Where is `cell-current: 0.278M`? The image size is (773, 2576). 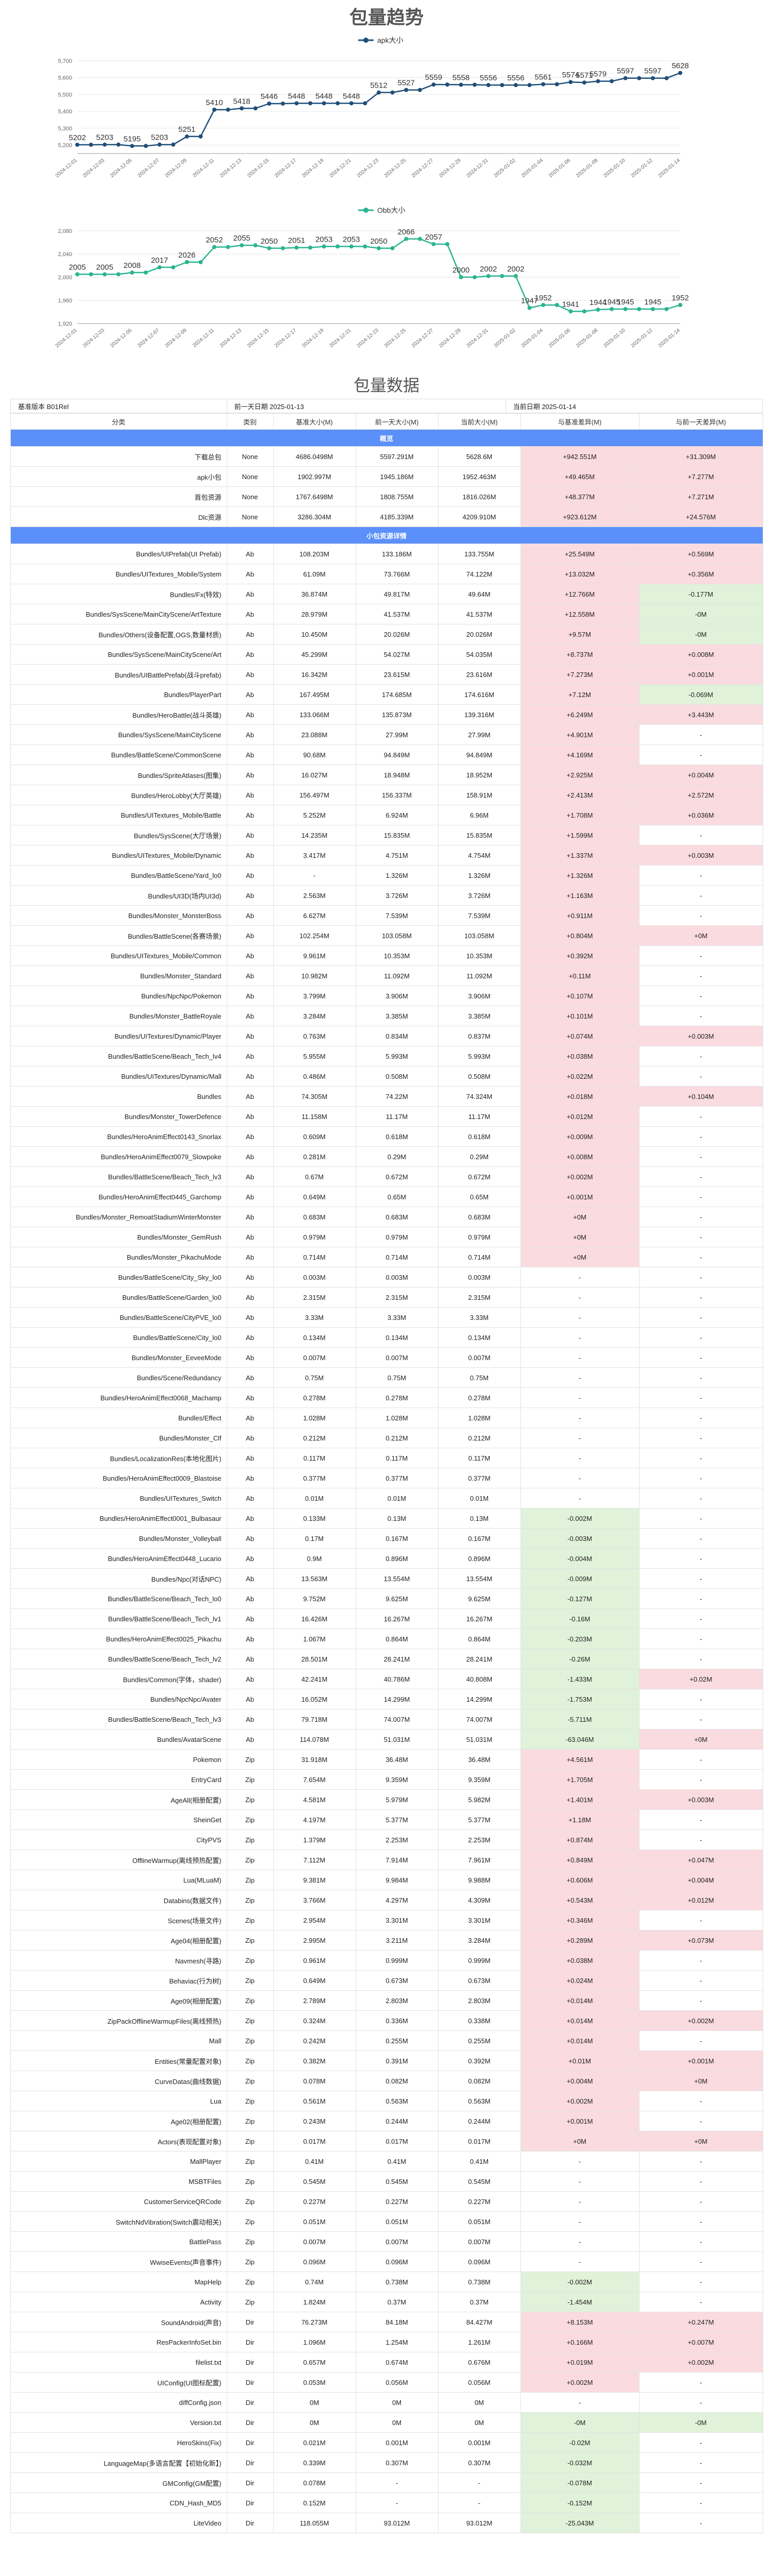
cell-current: 0.278M is located at coordinates (479, 1397).